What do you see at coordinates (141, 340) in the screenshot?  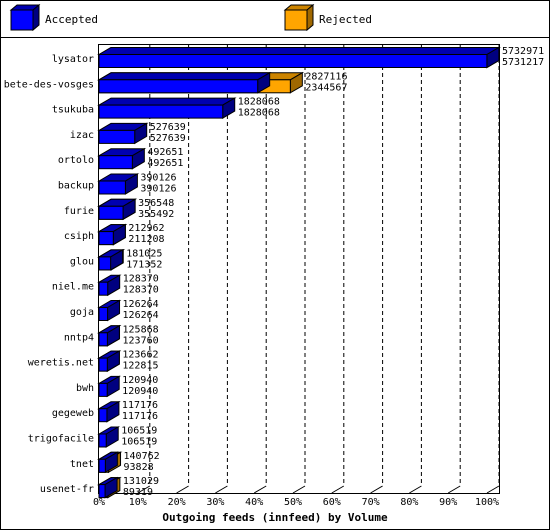 I see `value-label-accepted: 123760` at bounding box center [141, 340].